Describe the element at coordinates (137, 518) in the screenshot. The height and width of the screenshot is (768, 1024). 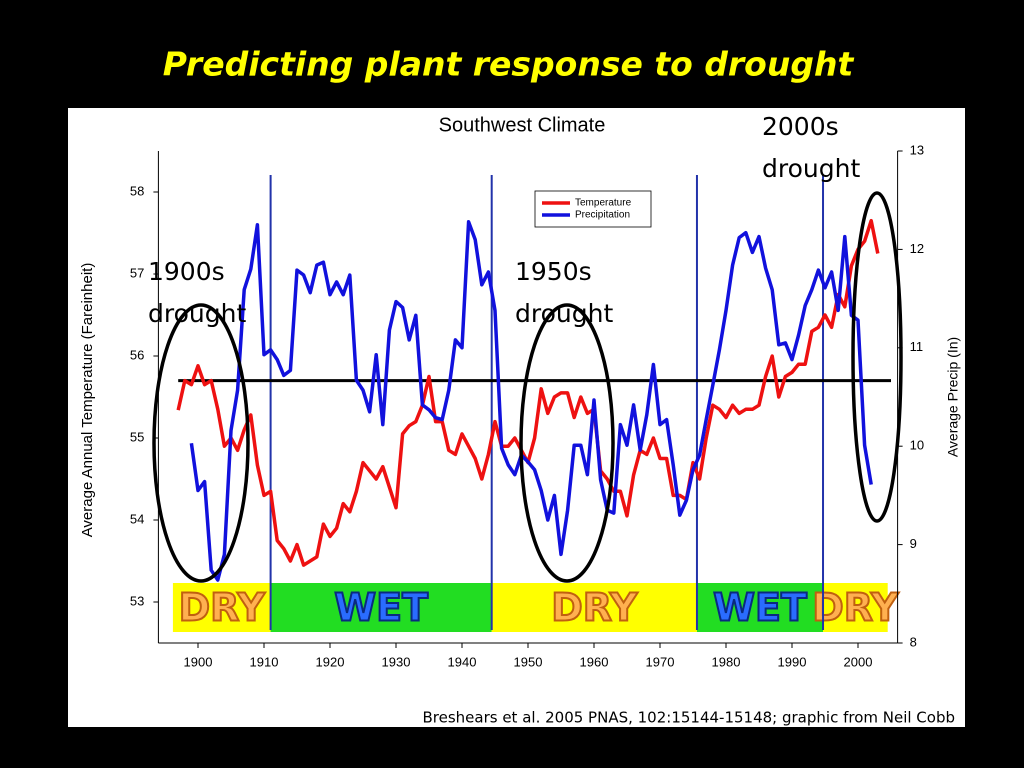
I see `y-tick-label: 54` at that location.